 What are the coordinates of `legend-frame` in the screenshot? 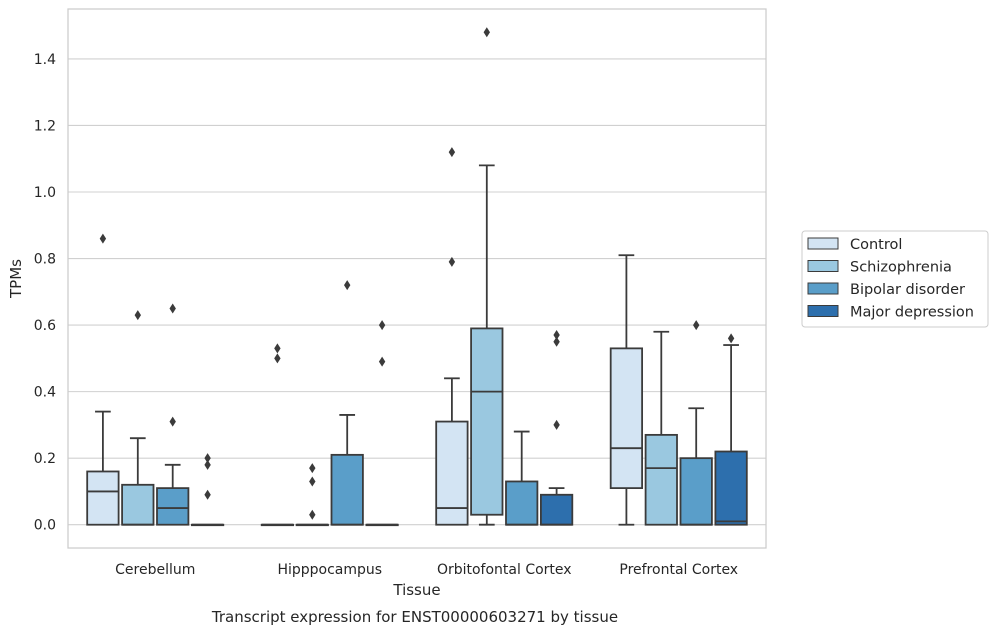 It's located at (895, 279).